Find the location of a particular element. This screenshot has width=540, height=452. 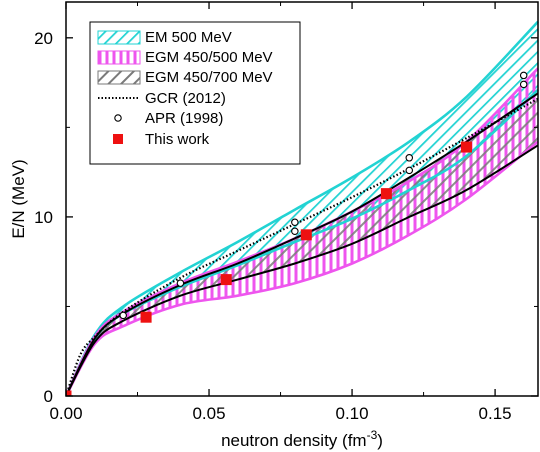

legend-marker-apr is located at coordinates (118, 118).